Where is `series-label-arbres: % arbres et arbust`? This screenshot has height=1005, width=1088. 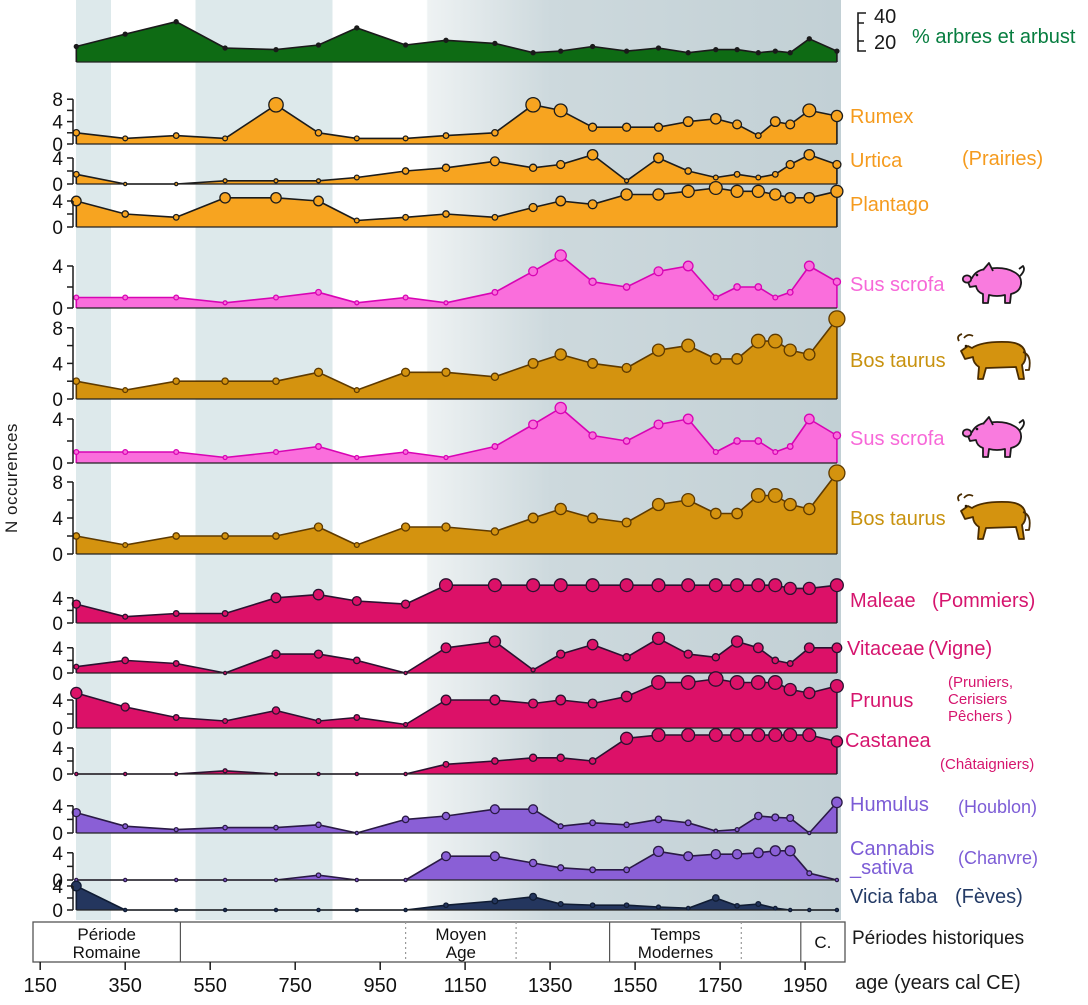 series-label-arbres: % arbres et arbust is located at coordinates (994, 37).